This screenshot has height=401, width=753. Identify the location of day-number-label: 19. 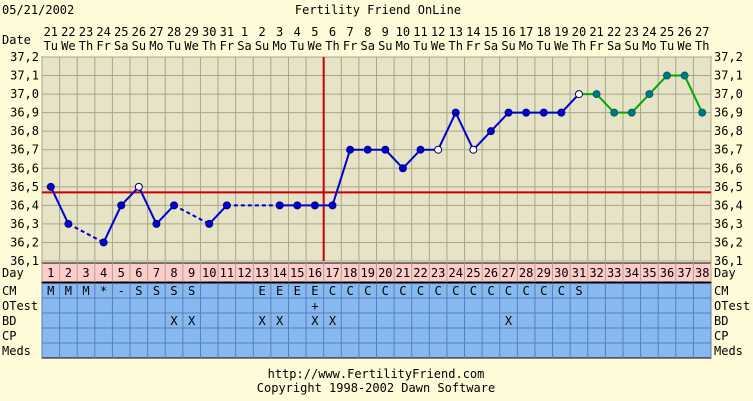
(367, 273).